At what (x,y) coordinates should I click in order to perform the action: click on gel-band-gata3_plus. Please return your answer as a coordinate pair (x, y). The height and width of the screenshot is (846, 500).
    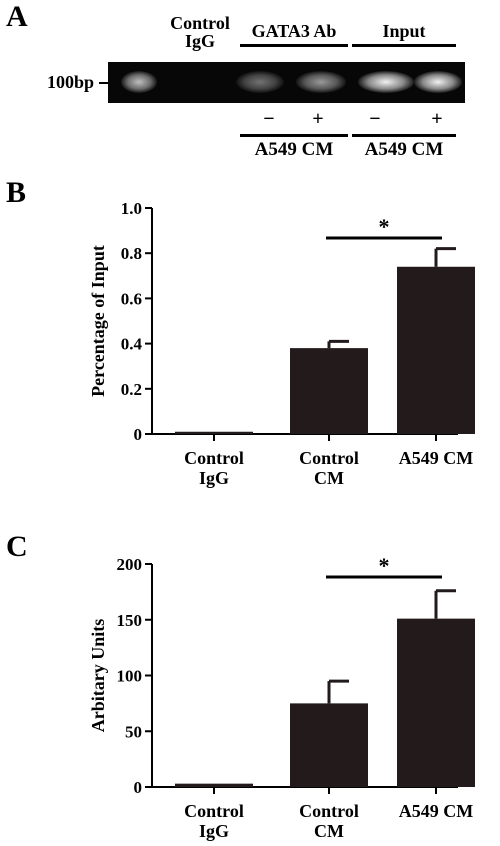
    Looking at the image, I should click on (321, 82).